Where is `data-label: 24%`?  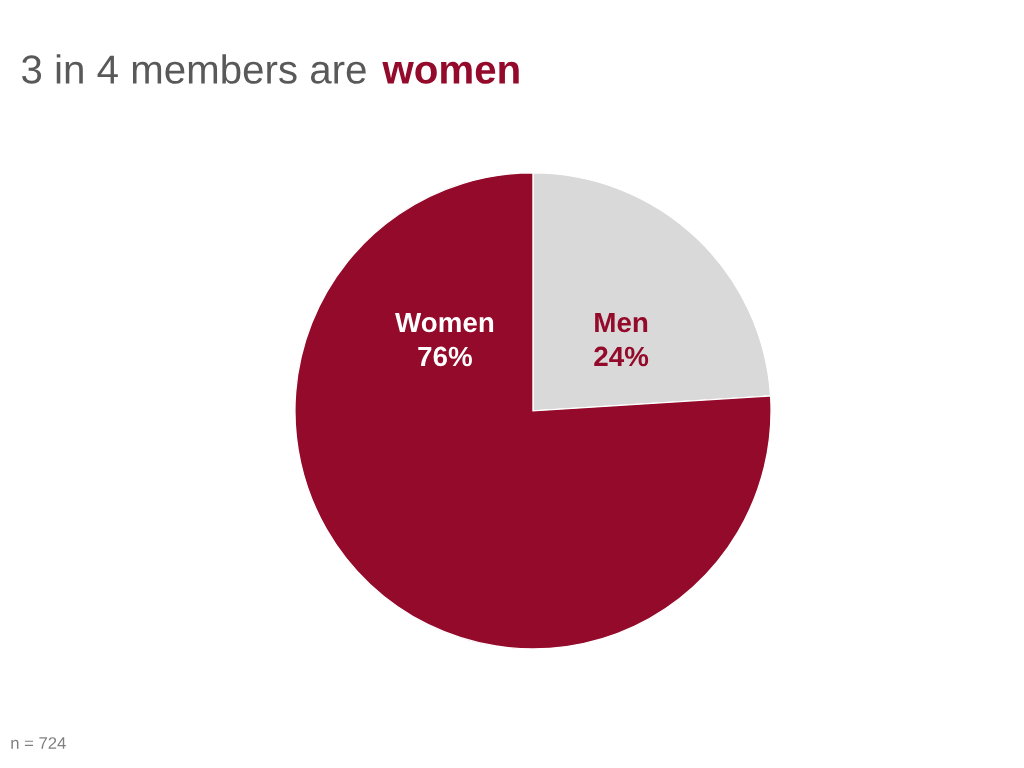
data-label: 24% is located at coordinates (621, 356).